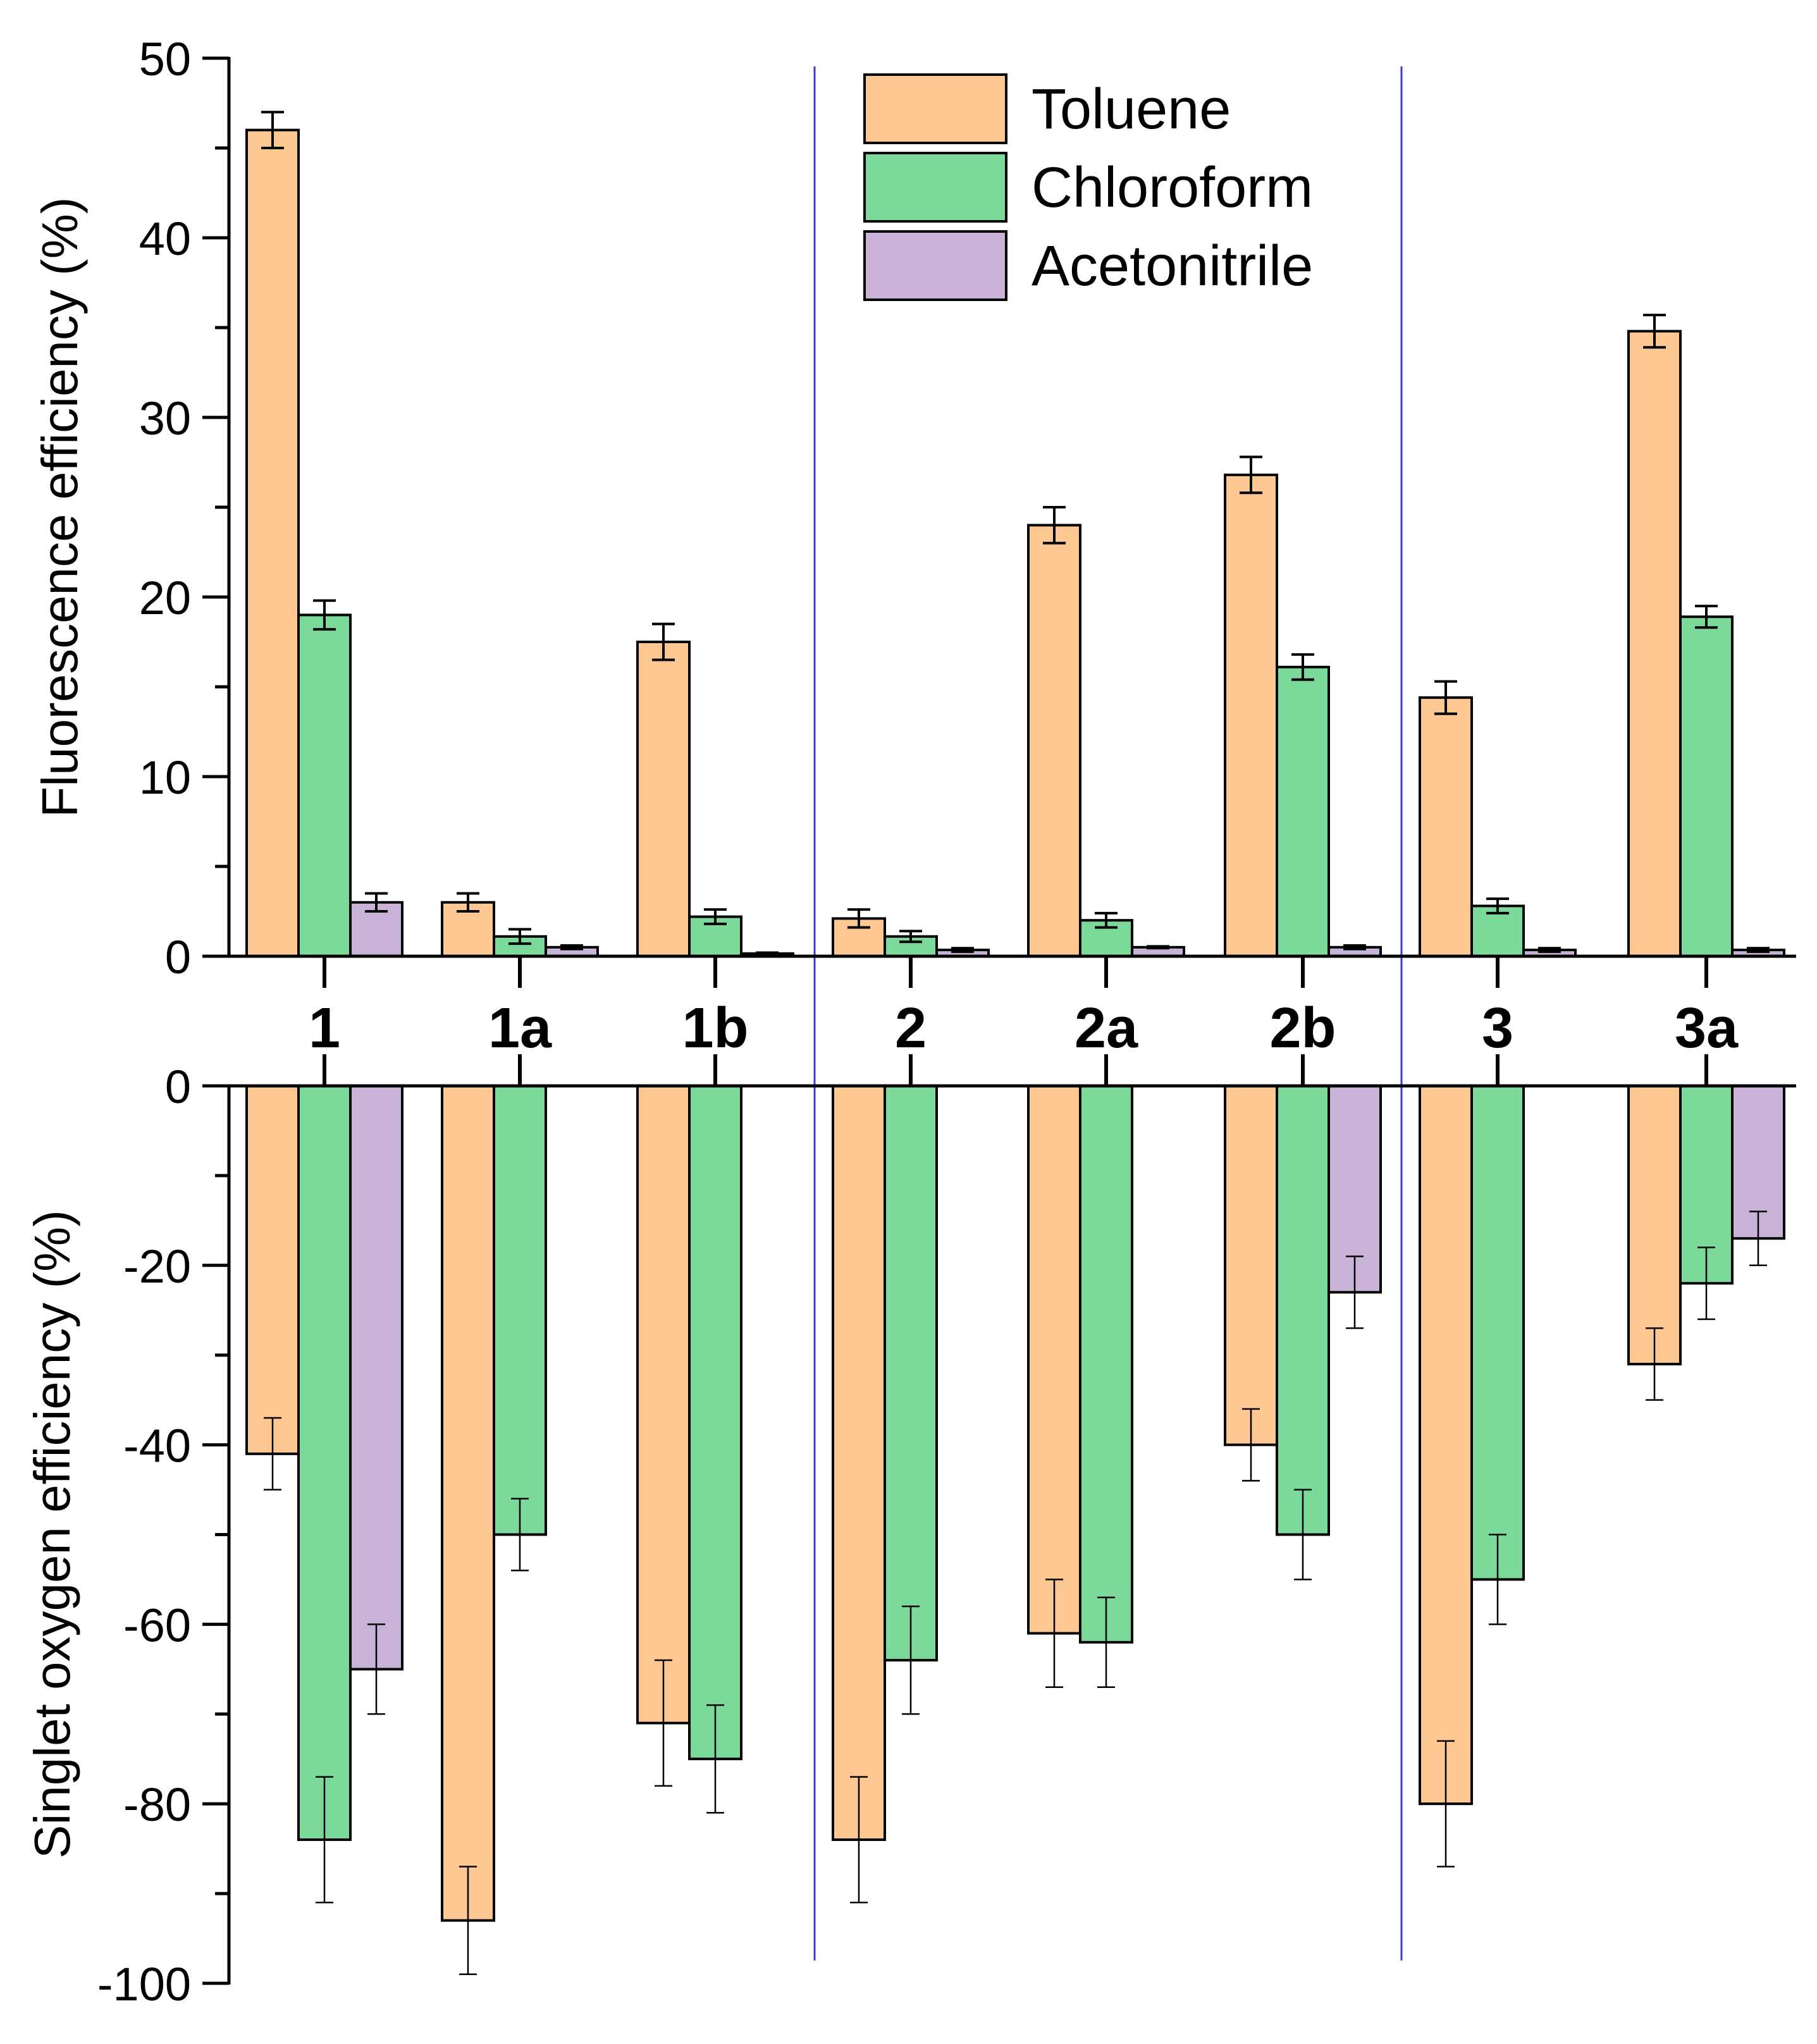 The height and width of the screenshot is (2044, 1817). What do you see at coordinates (858, 918) in the screenshot?
I see `top-error-bar-2-toluene` at bounding box center [858, 918].